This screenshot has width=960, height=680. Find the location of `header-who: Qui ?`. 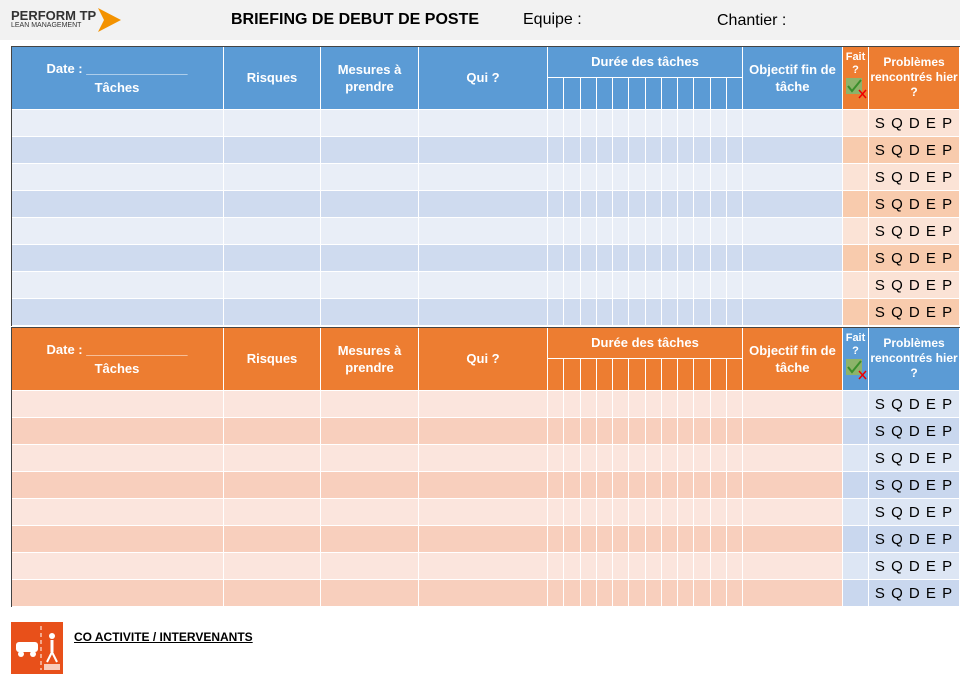

header-who: Qui ? is located at coordinates (483, 78).